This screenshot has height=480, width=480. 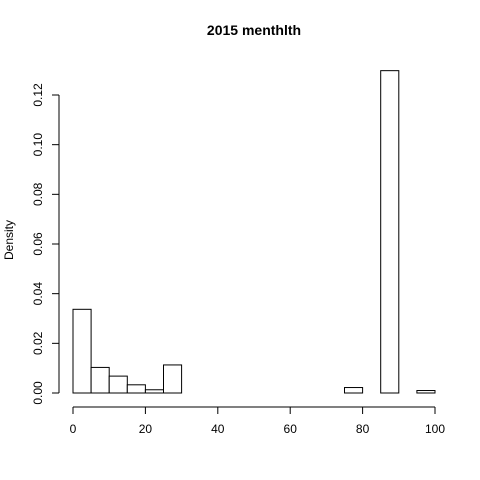 I want to click on y-axis: 0.00 0.02 0.04 0.06 0.08 0.10 0.12, so click(x=45, y=244).